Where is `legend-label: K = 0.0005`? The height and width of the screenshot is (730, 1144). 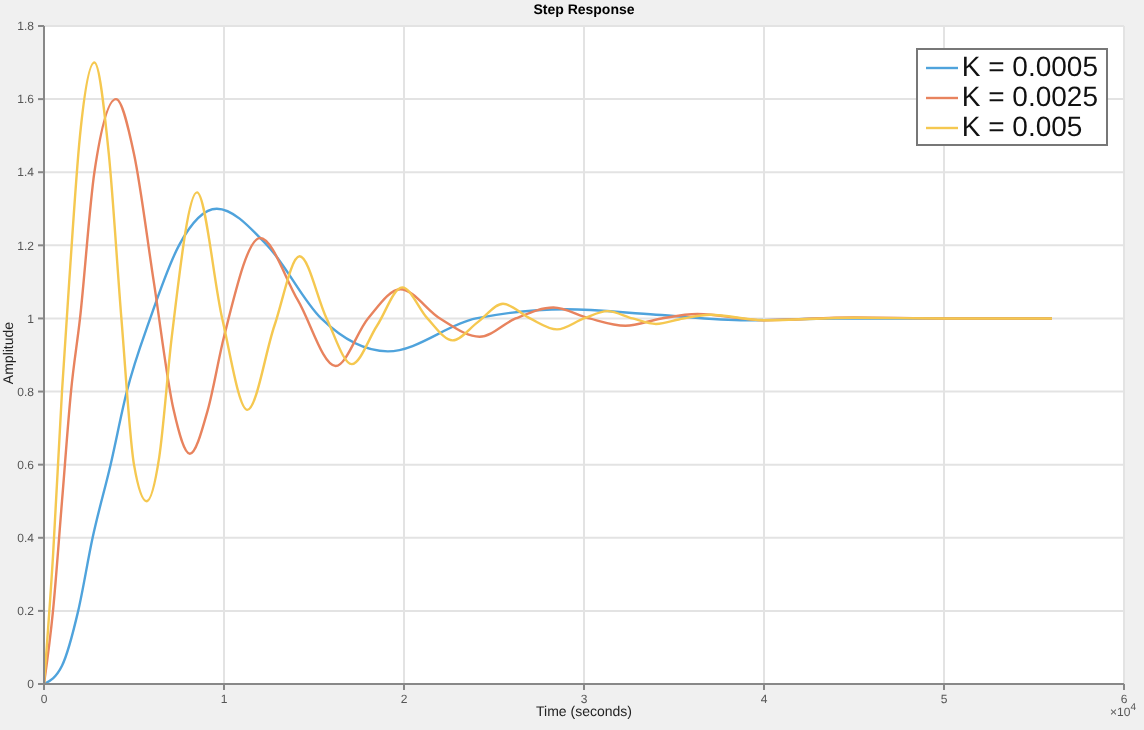
legend-label: K = 0.0005 is located at coordinates (1029, 66).